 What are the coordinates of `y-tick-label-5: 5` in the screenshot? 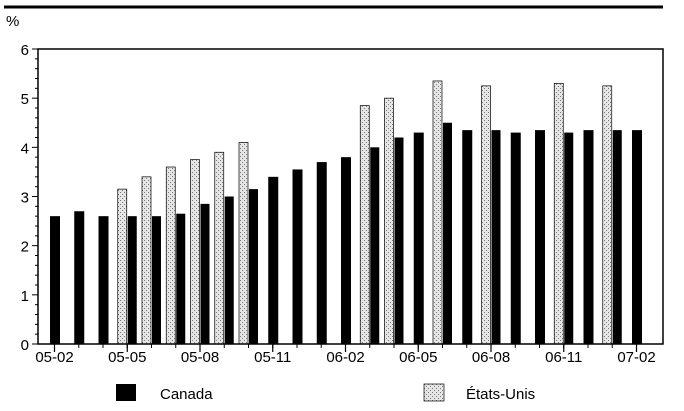 It's located at (25, 99).